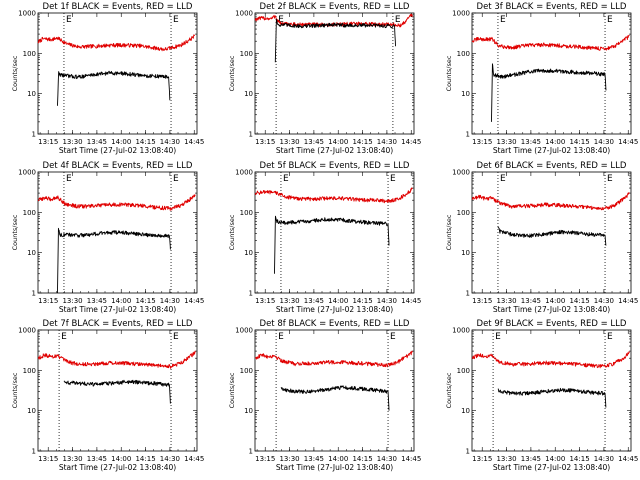 Image resolution: width=640 pixels, height=480 pixels. What do you see at coordinates (118, 166) in the screenshot?
I see `panel-title: Det 4f BLACK = Events, RED = LLD` at bounding box center [118, 166].